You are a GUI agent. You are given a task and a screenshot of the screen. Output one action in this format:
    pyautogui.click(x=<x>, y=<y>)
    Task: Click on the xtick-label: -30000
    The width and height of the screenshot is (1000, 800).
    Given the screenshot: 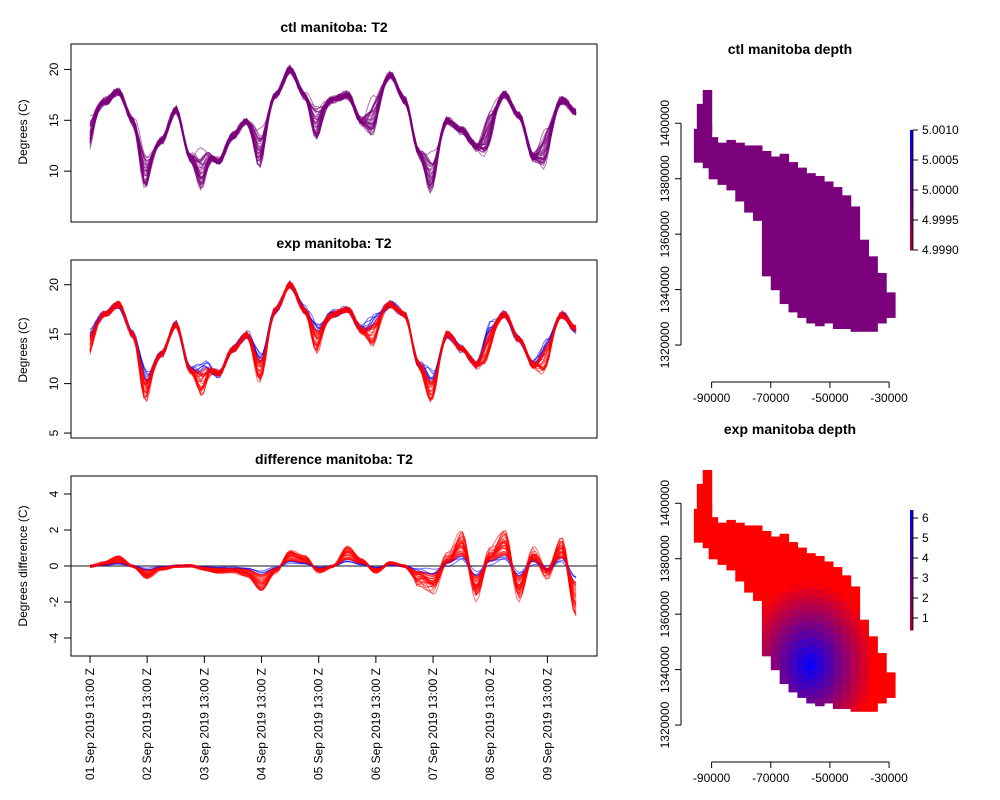 What is the action you would take?
    pyautogui.click(x=889, y=778)
    